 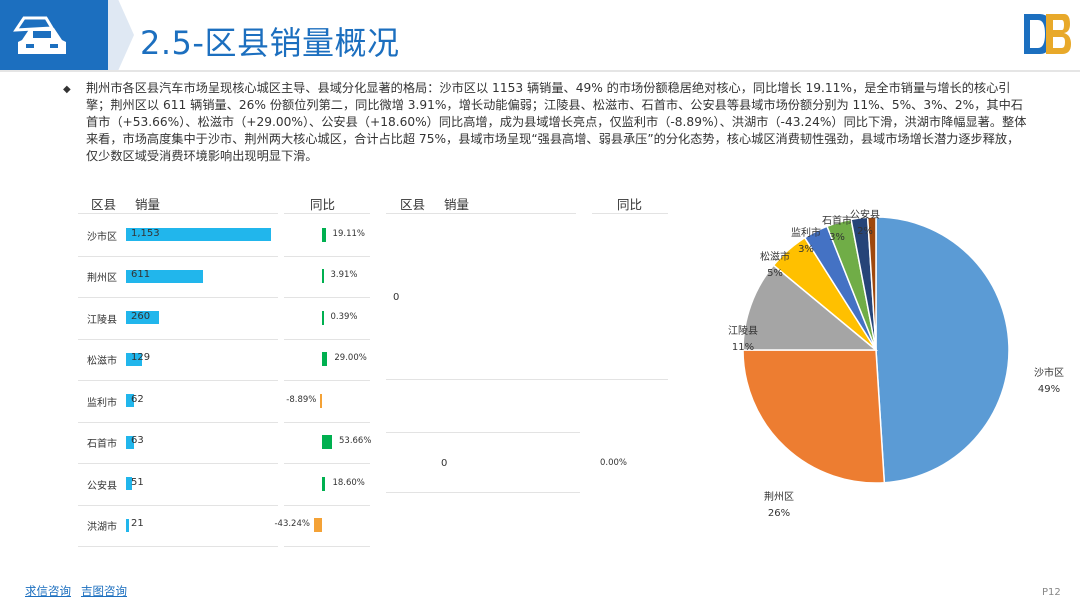 What do you see at coordinates (137, 399) in the screenshot?
I see `sales-value: 62` at bounding box center [137, 399].